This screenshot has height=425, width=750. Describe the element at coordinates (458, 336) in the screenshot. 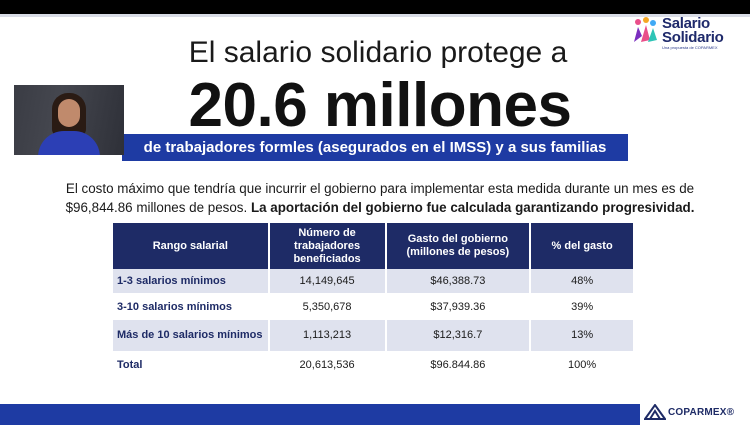

I see `table-cell: $12,316.7` at that location.